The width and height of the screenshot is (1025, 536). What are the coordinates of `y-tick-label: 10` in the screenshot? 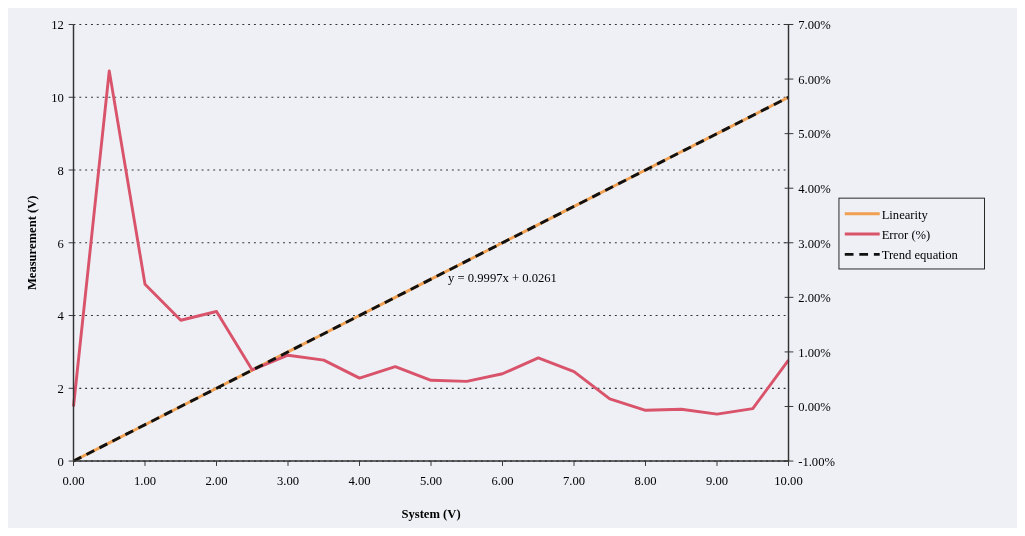 It's located at (57, 98).